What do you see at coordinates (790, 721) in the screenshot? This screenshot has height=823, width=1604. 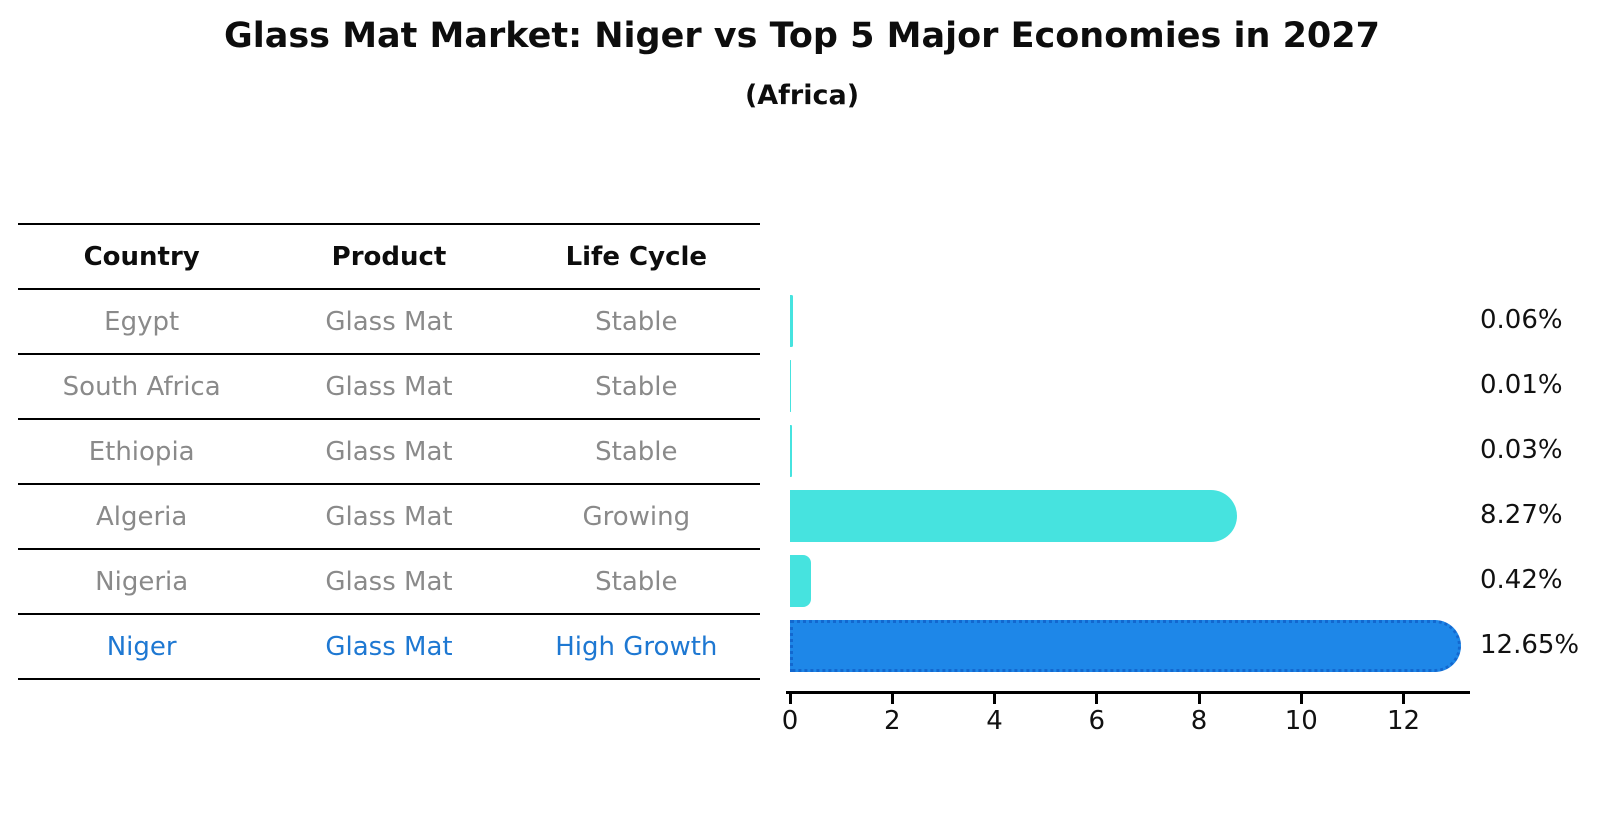 I see `x-axis-tick-label: 0` at bounding box center [790, 721].